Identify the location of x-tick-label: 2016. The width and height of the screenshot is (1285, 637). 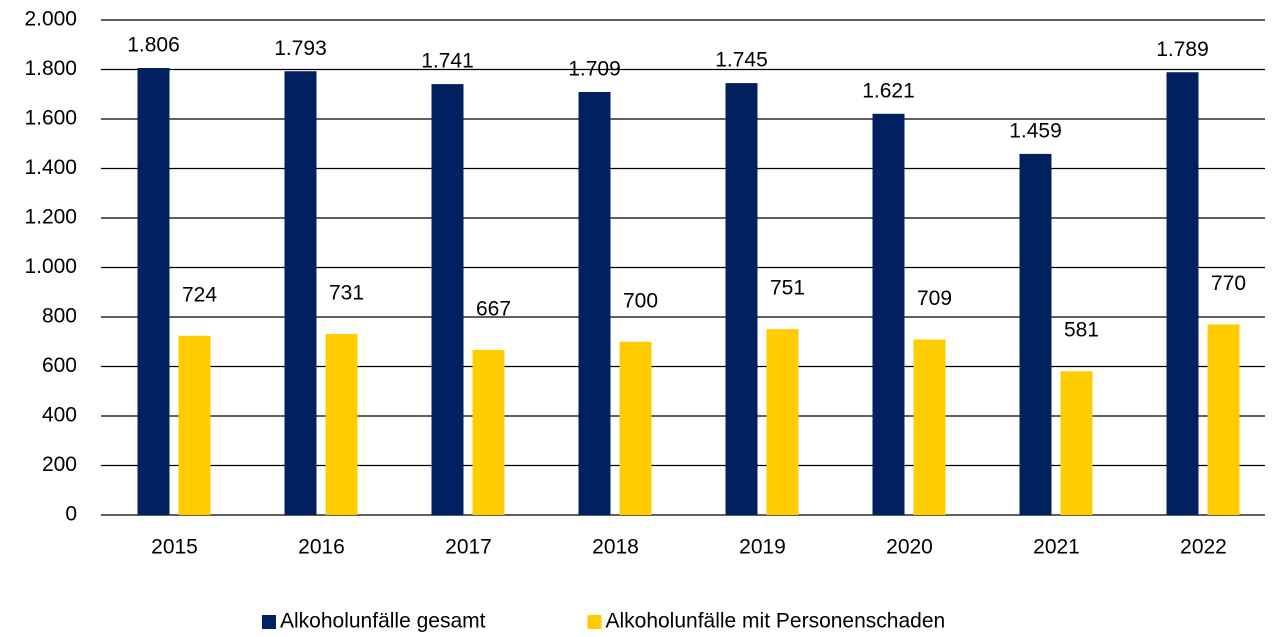
(321, 547).